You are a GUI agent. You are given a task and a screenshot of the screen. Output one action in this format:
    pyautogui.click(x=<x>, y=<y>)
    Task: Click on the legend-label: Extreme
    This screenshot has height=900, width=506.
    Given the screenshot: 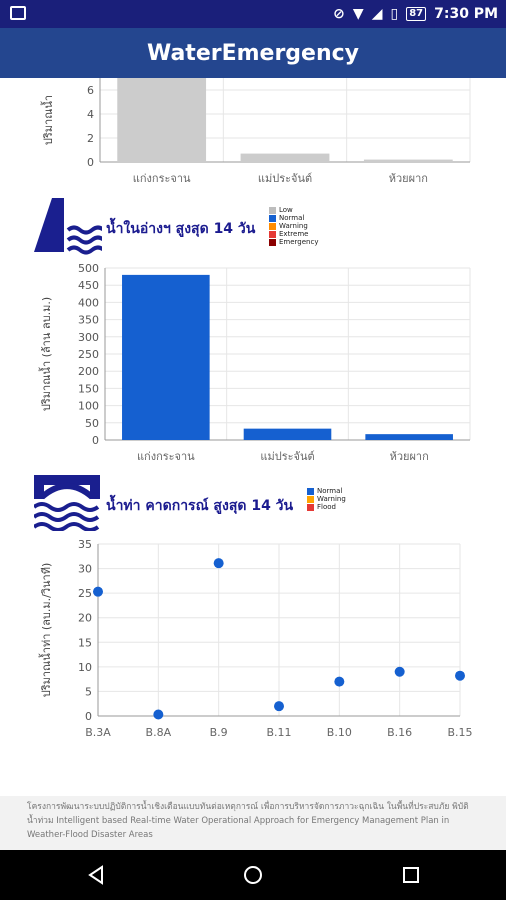 What is the action you would take?
    pyautogui.click(x=294, y=234)
    